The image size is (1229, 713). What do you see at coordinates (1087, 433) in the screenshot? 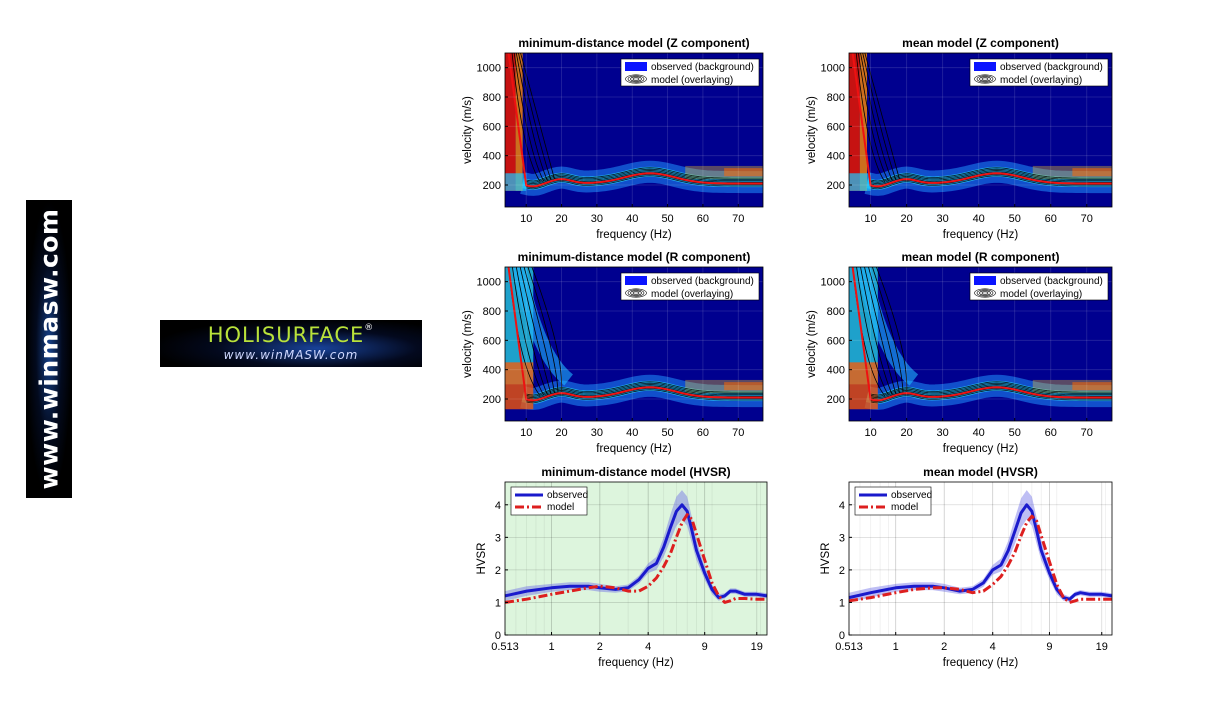
I see `xtick-label-3-6: 70` at bounding box center [1087, 433].